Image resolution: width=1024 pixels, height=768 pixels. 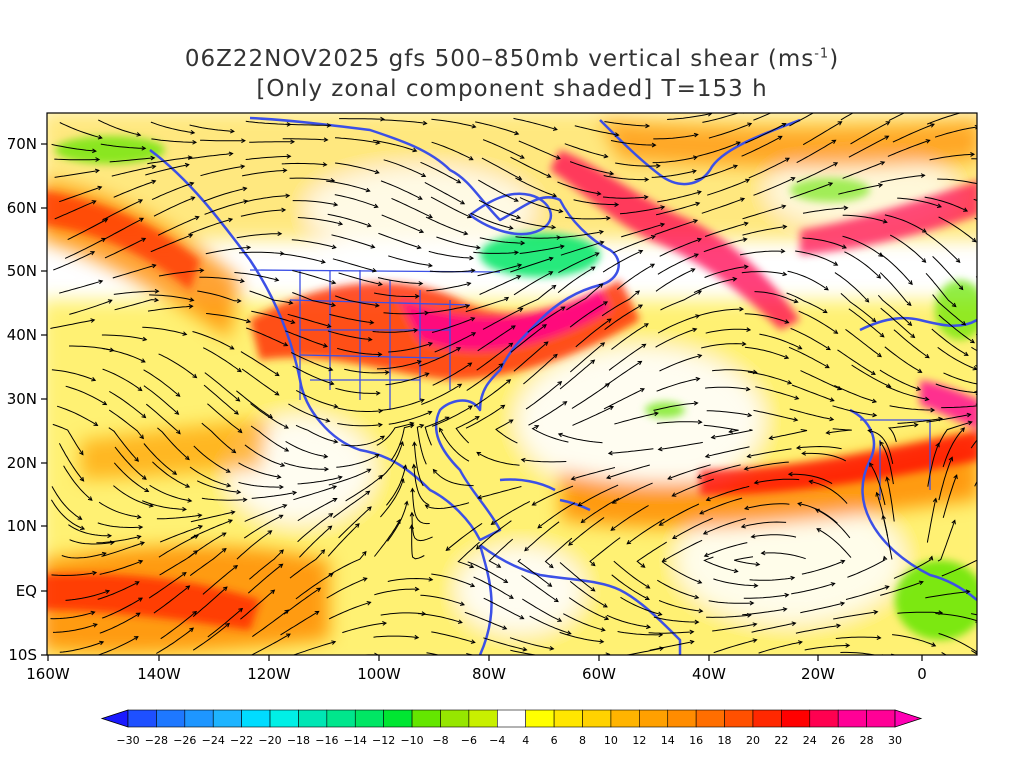 What do you see at coordinates (781, 740) in the screenshot?
I see `colorbar-label: 22` at bounding box center [781, 740].